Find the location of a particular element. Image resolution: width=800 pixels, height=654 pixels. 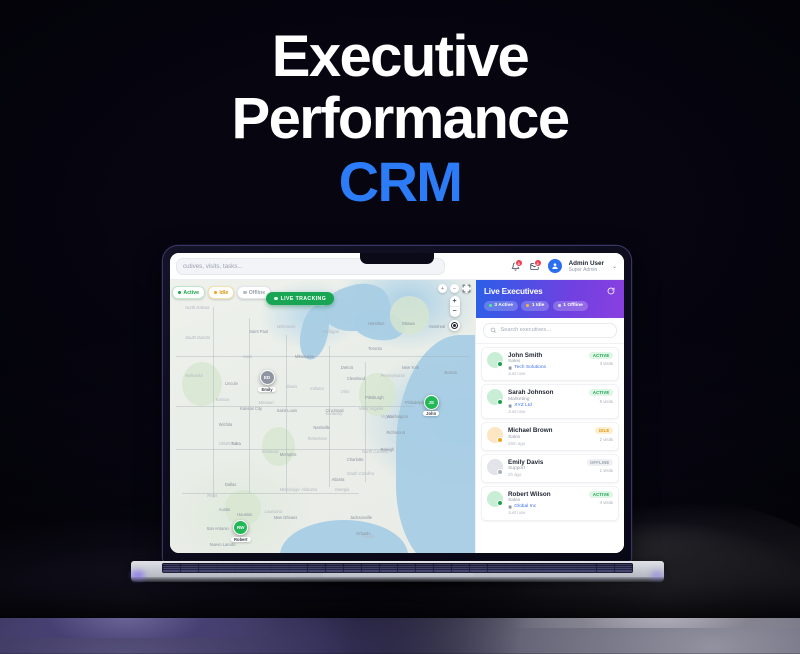

map-marker-emily: ED Emily is located at coordinates (267, 381).